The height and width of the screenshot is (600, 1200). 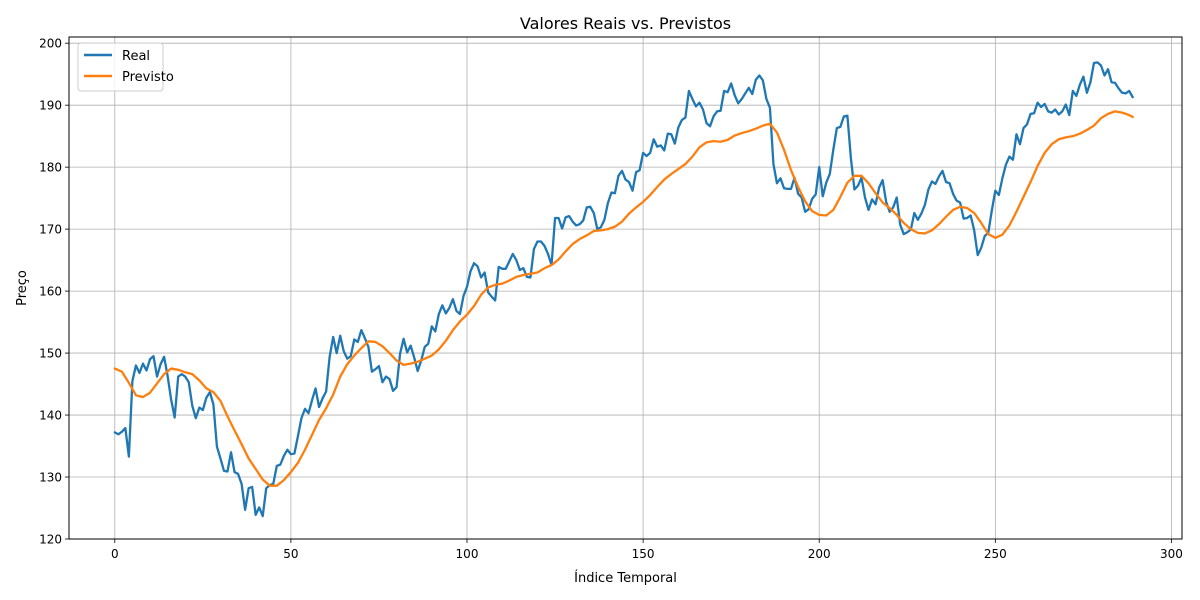 I want to click on x-tick-label: 250, so click(x=995, y=554).